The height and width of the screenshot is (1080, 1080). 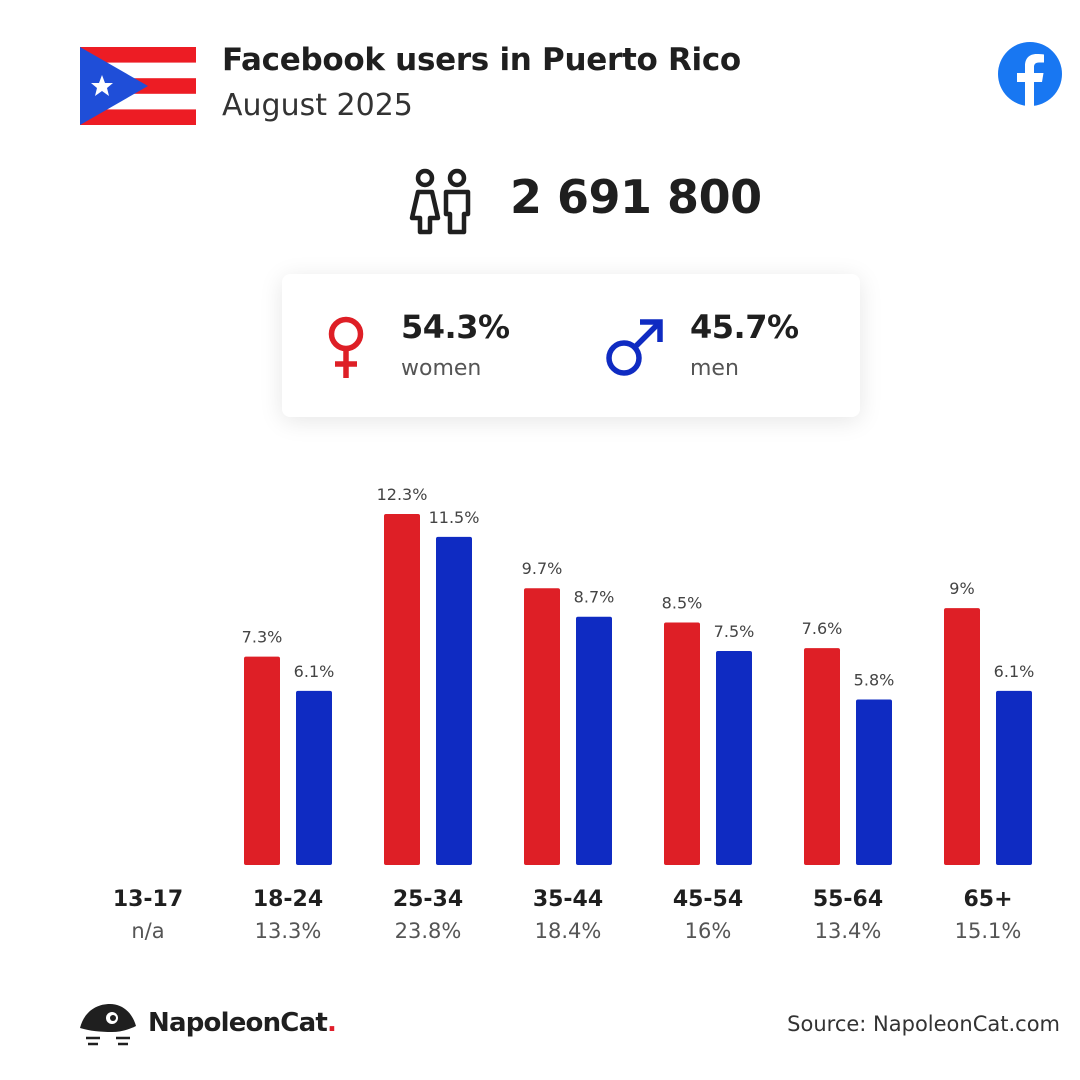 I want to click on brand-text: NapoleonCat, so click(x=238, y=1023).